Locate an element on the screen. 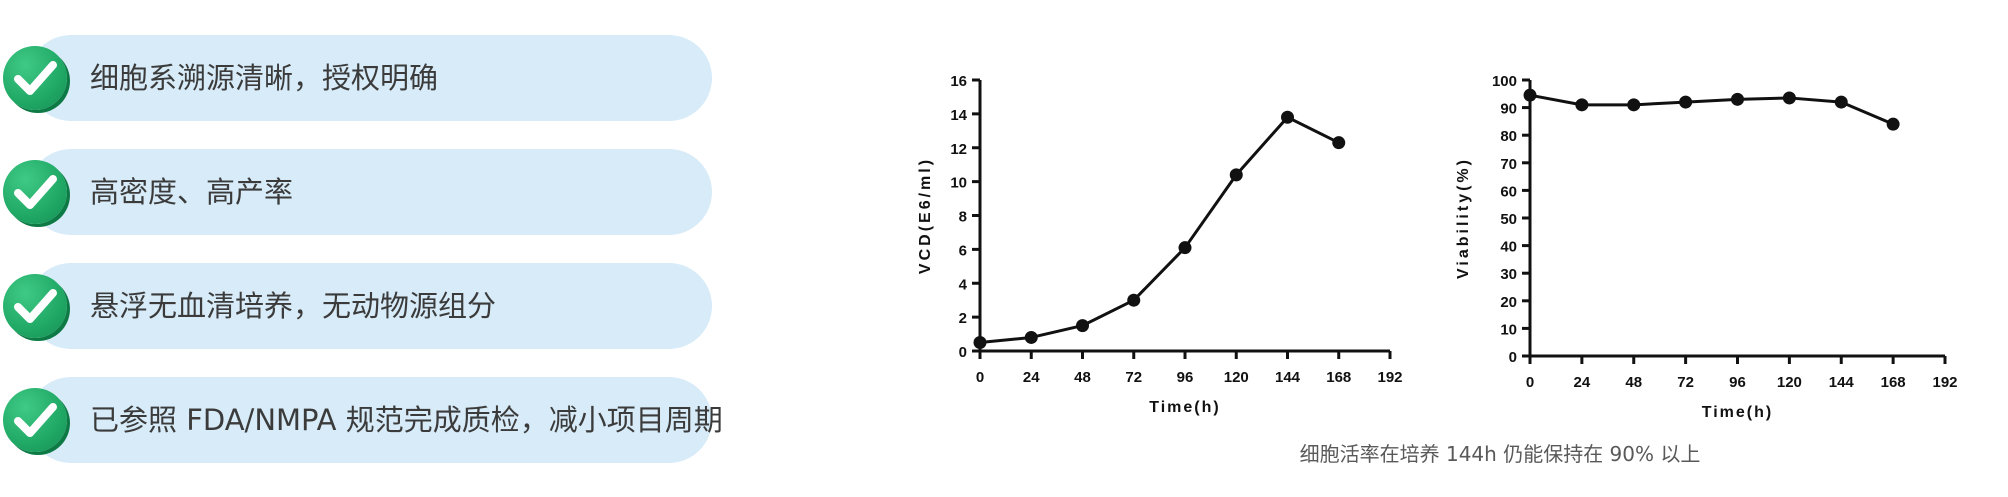  feature-pill: 悬浮无血清培养，无动物源组分 is located at coordinates (357, 306).